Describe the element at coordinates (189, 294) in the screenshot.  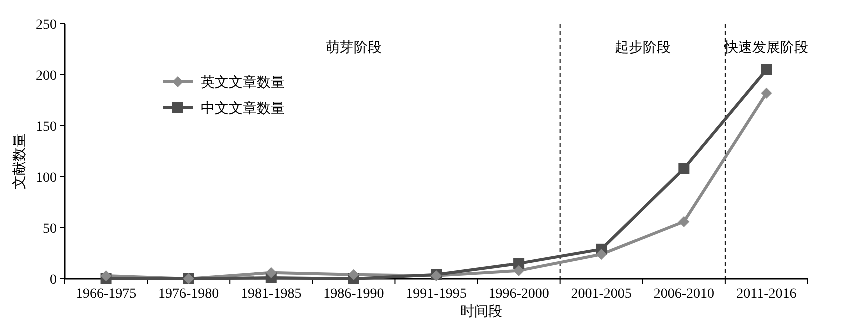
I see `x-tick-label: 1976-1980` at that location.